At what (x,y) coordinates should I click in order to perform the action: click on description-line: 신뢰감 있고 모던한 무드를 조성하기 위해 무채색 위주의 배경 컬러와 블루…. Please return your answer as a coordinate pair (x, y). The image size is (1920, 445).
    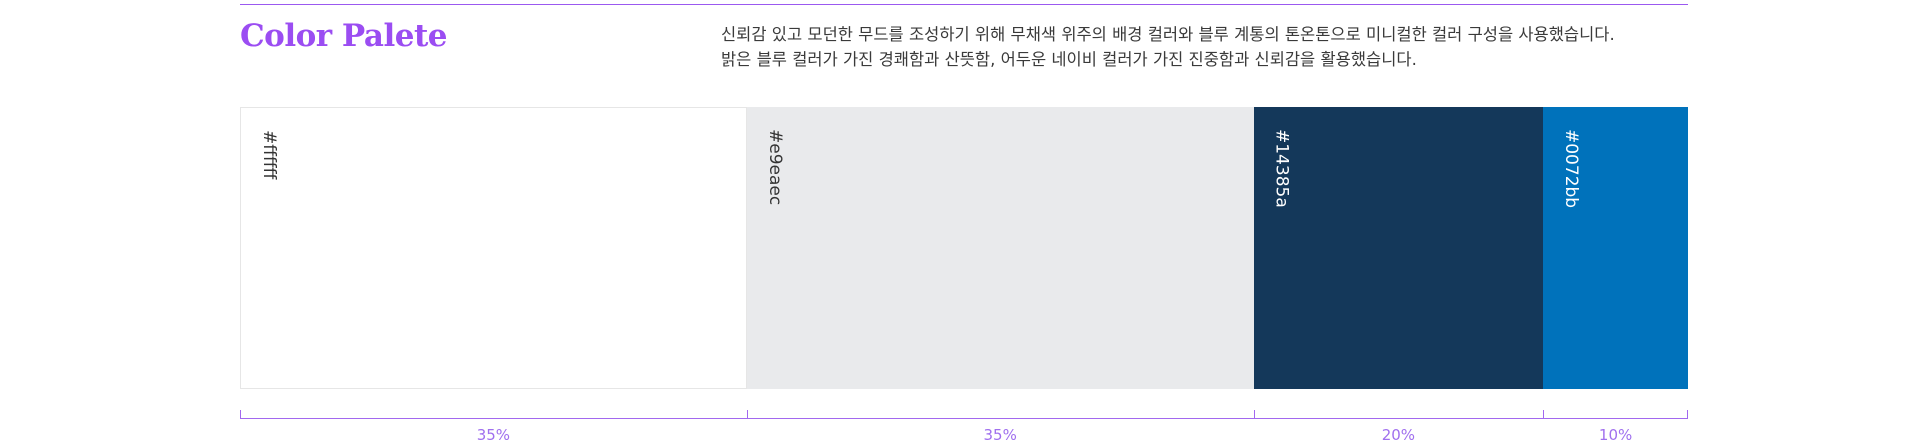
    Looking at the image, I should click on (1168, 34).